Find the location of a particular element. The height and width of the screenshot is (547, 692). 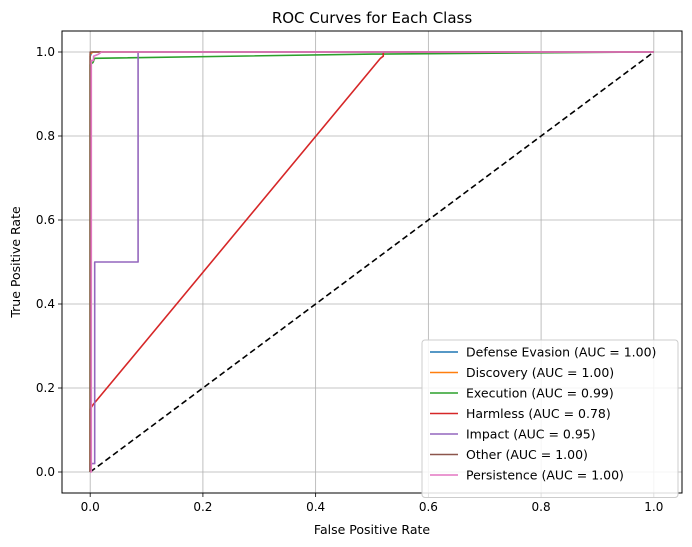

y-tick-label: 0.4 is located at coordinates (45, 304).